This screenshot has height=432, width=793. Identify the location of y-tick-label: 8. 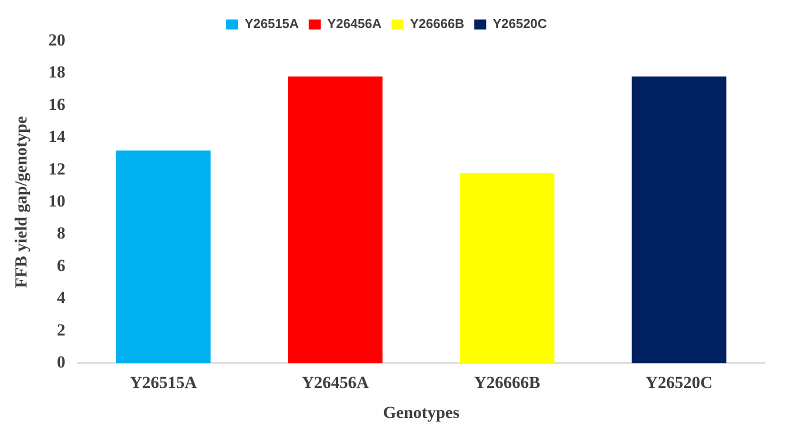
(61, 233).